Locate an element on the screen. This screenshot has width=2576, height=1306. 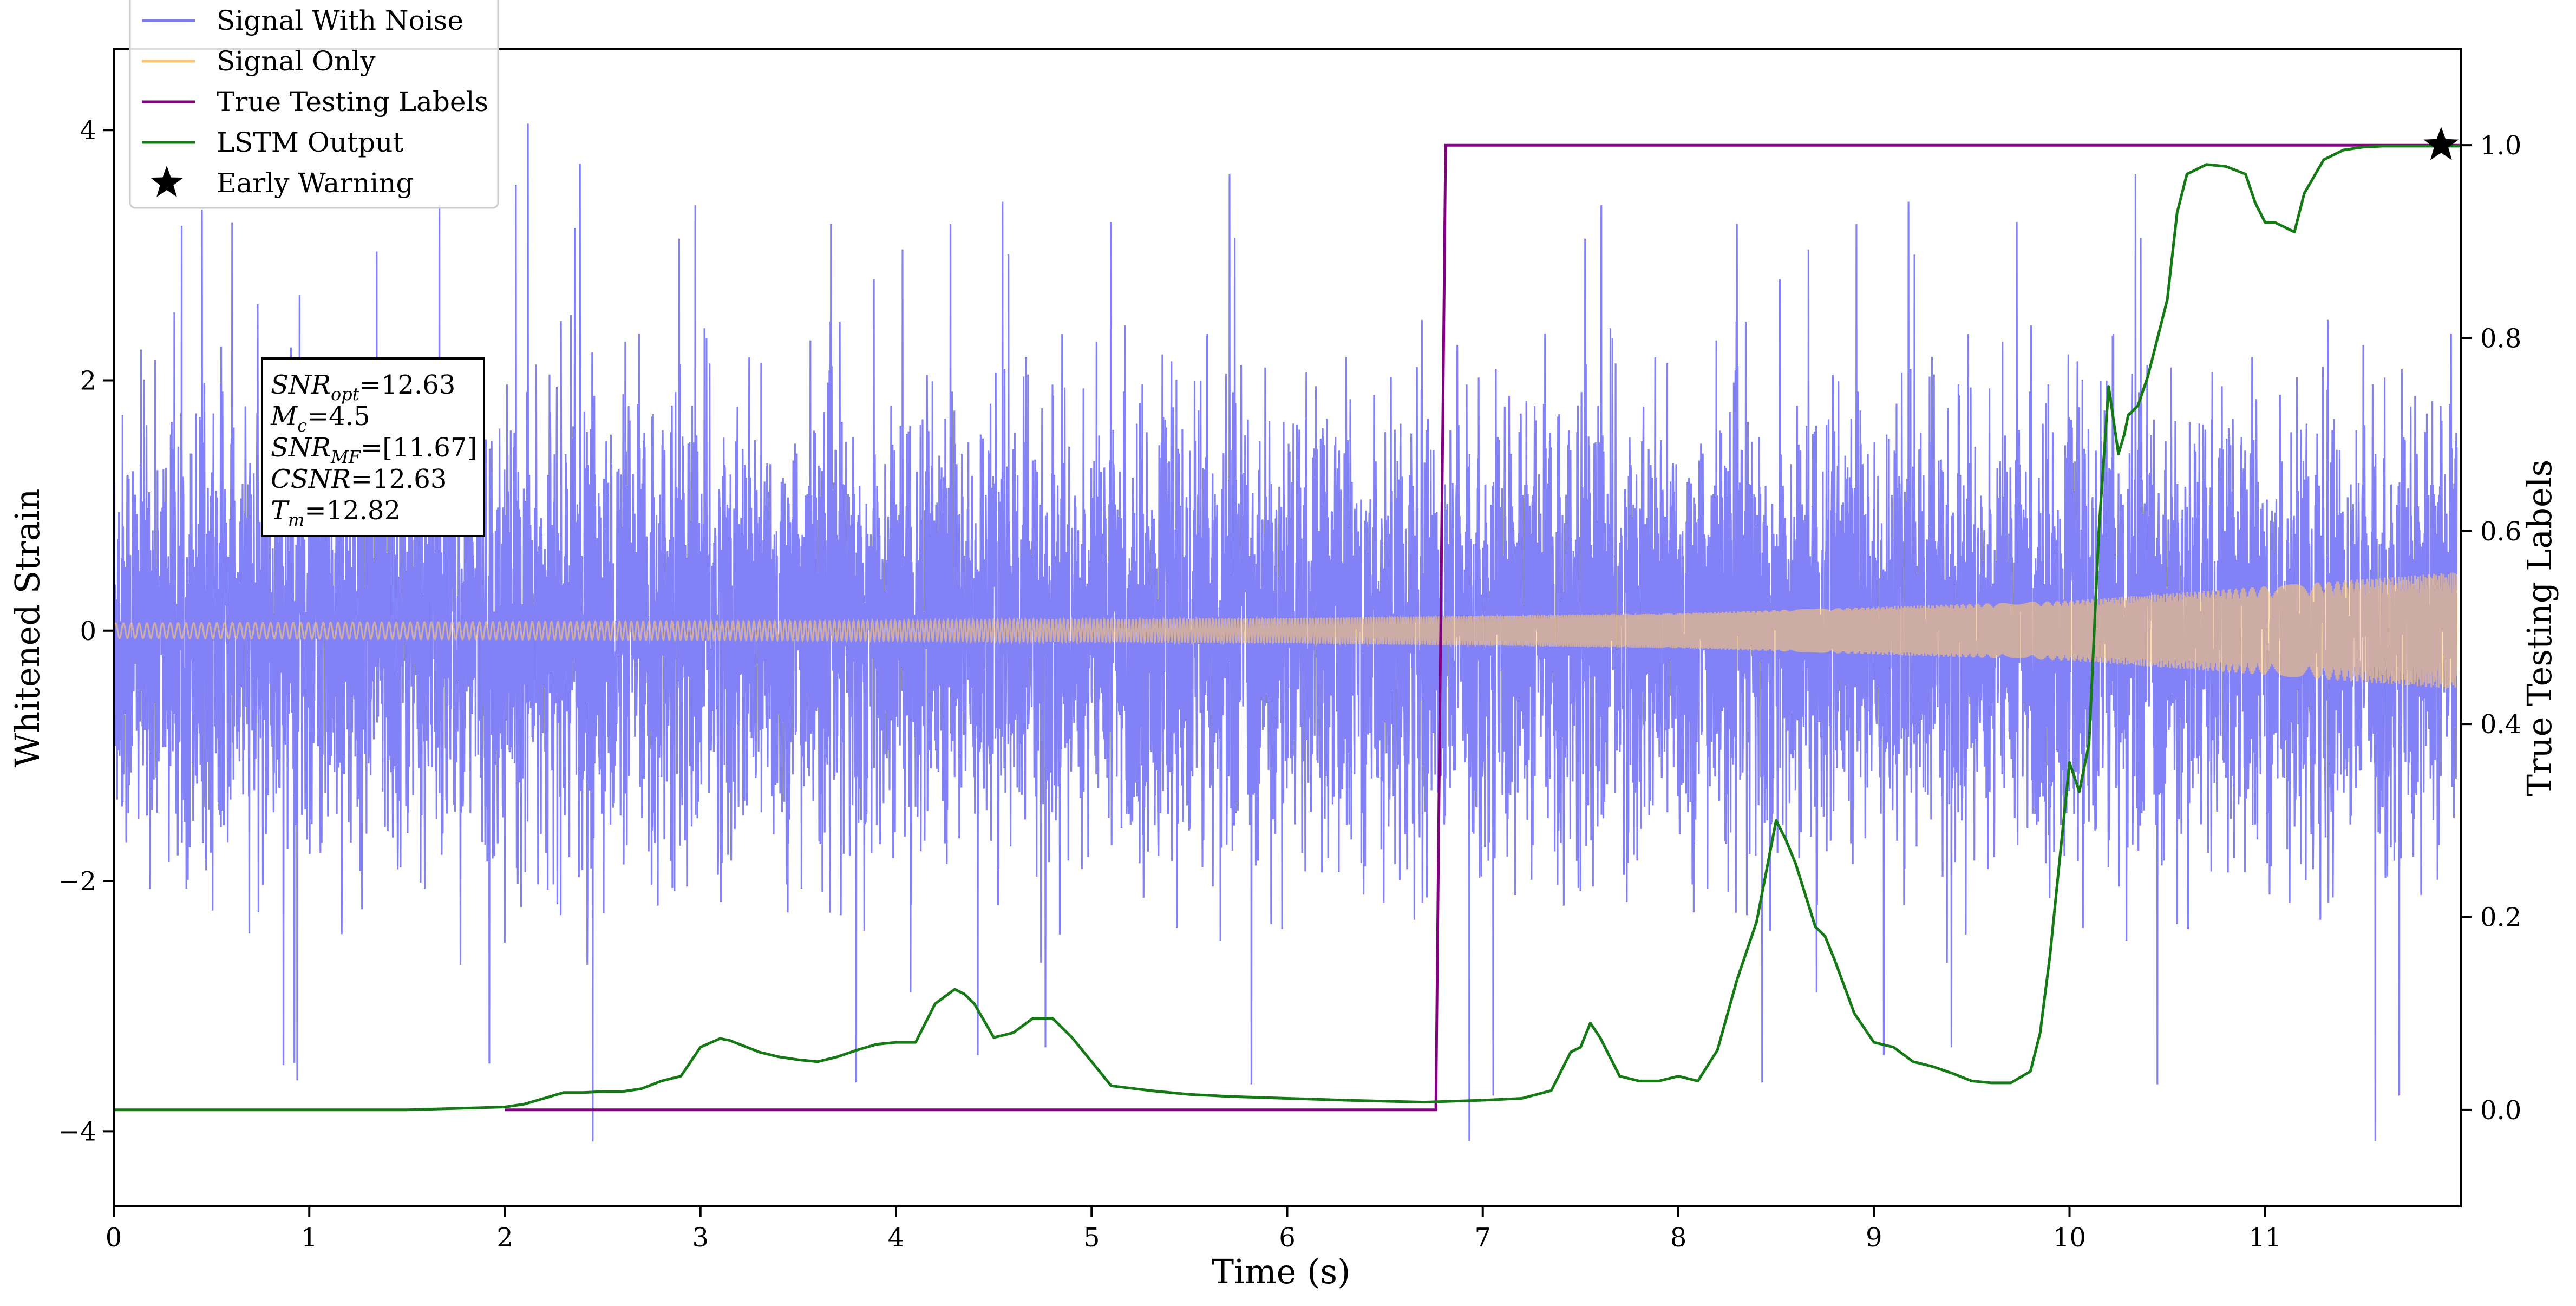
y-right-tick-label: 0.0 is located at coordinates (2500, 1110).